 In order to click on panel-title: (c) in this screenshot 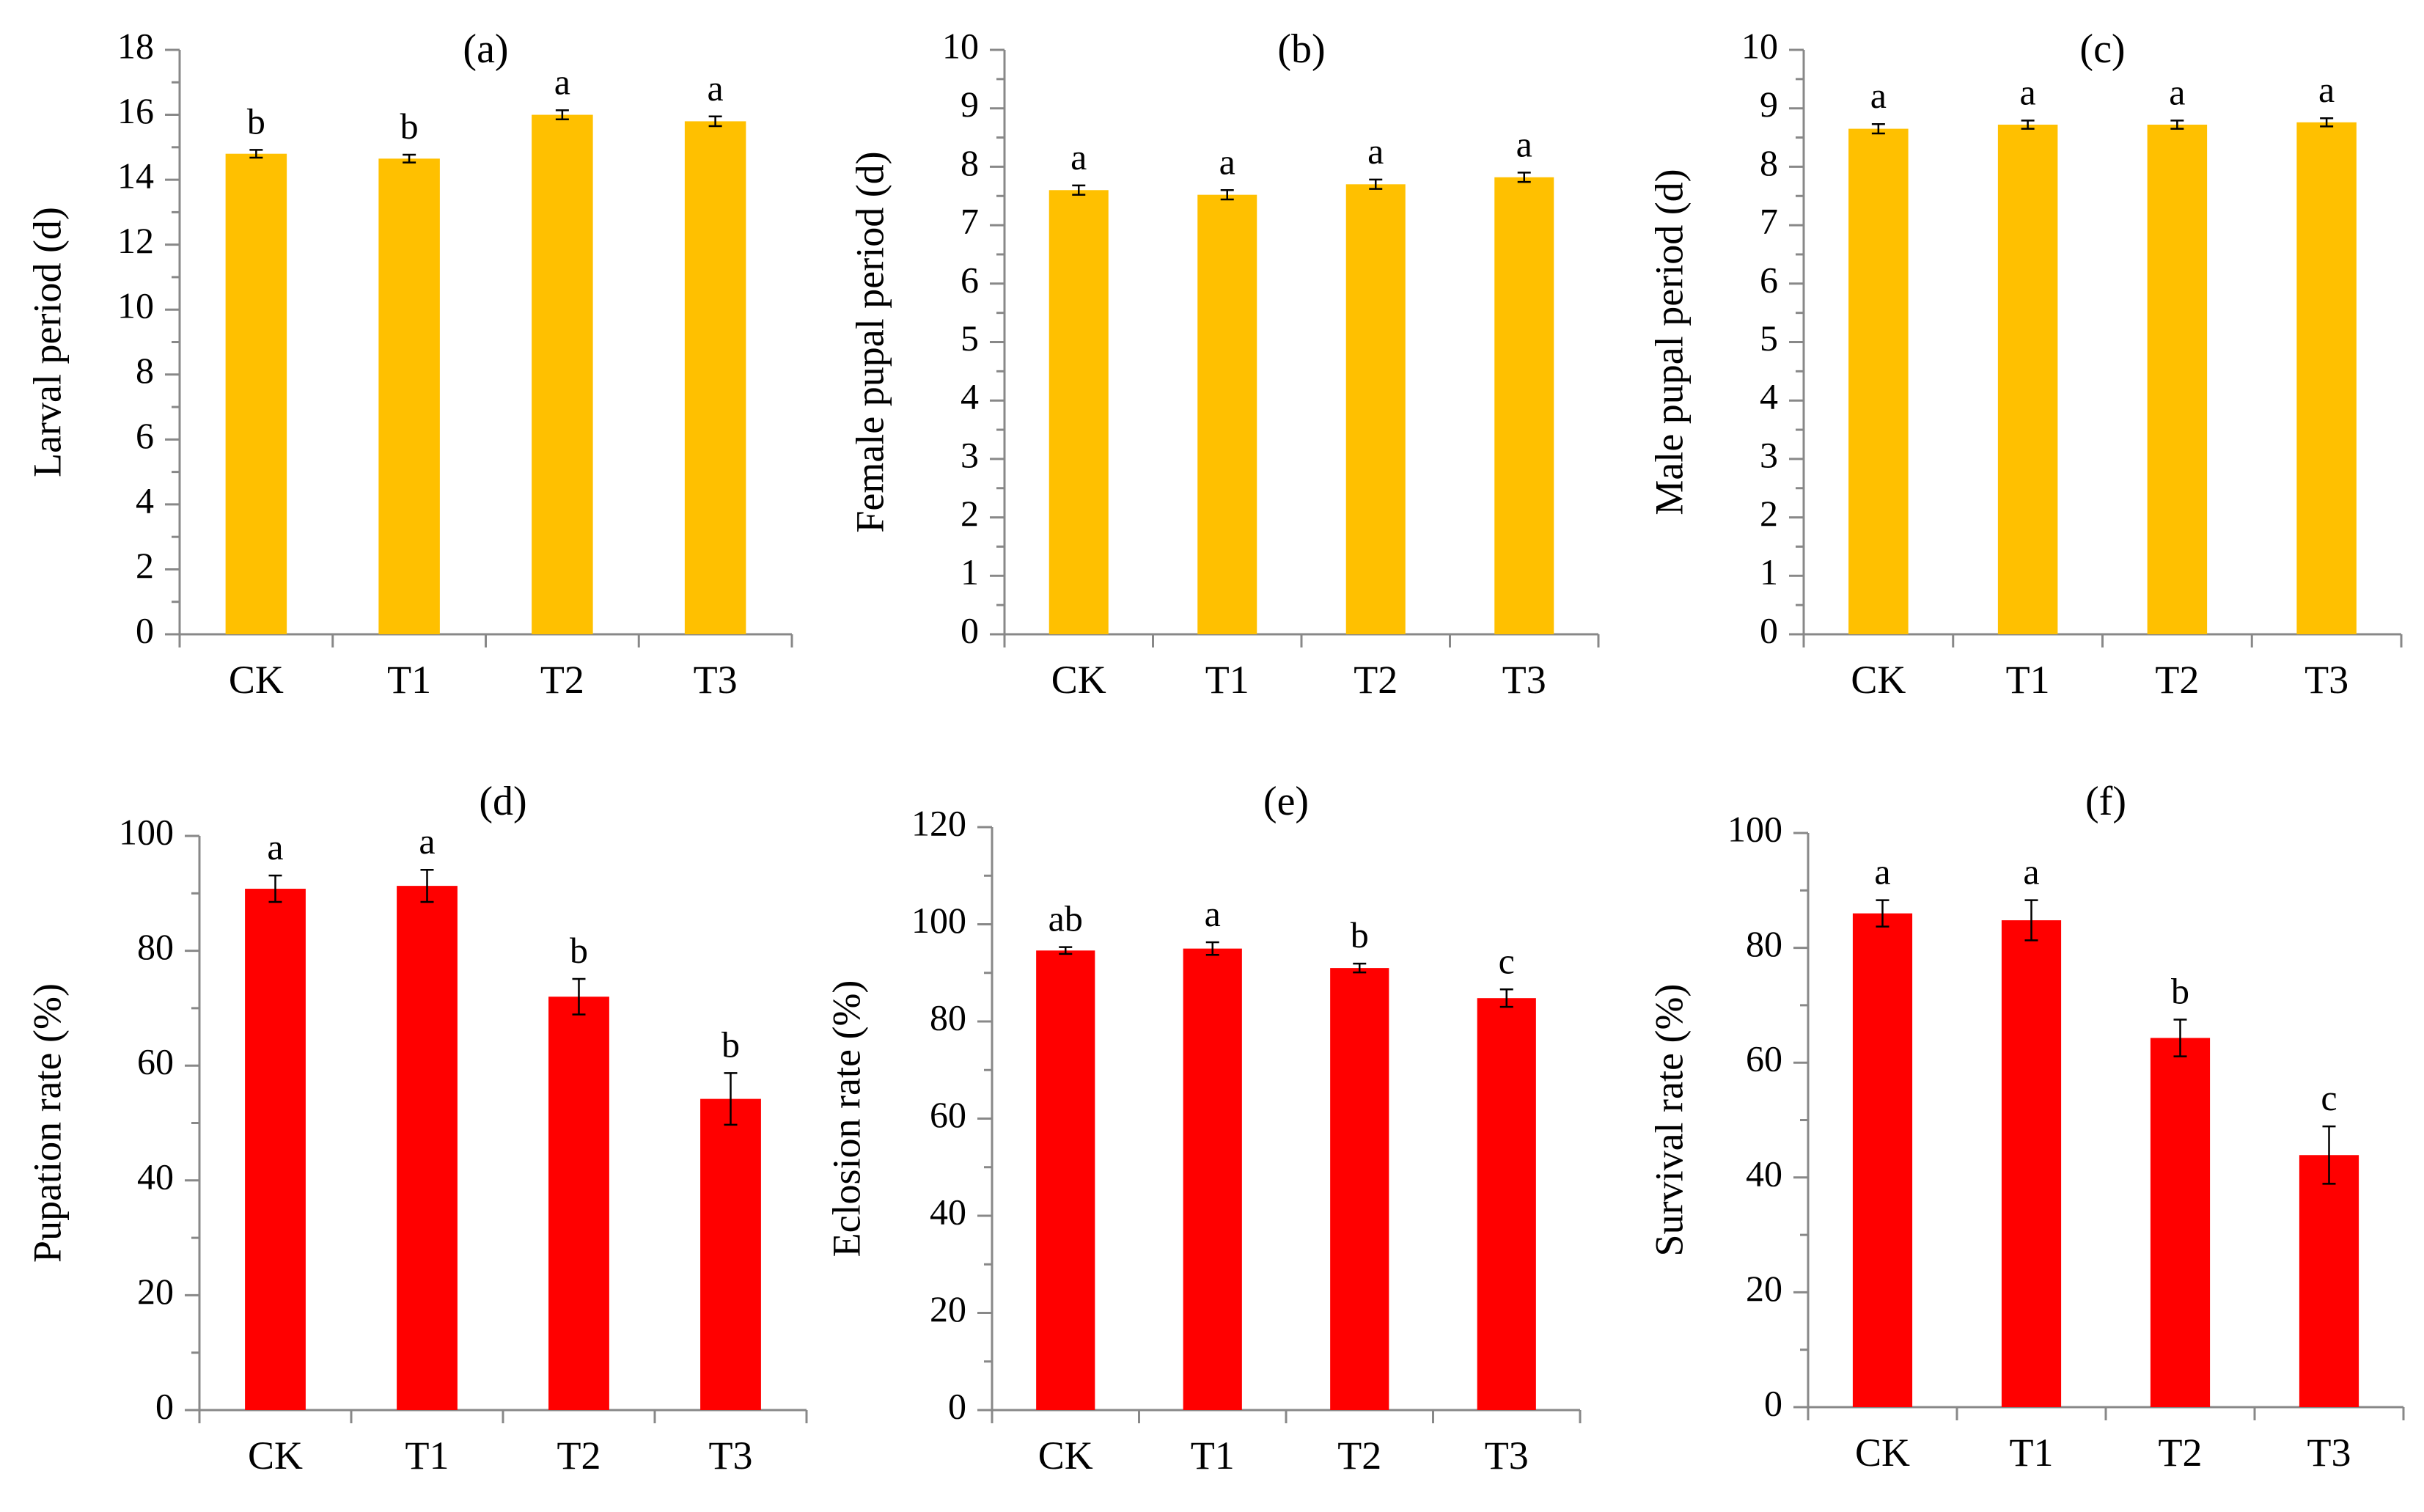, I will do `click(2102, 49)`.